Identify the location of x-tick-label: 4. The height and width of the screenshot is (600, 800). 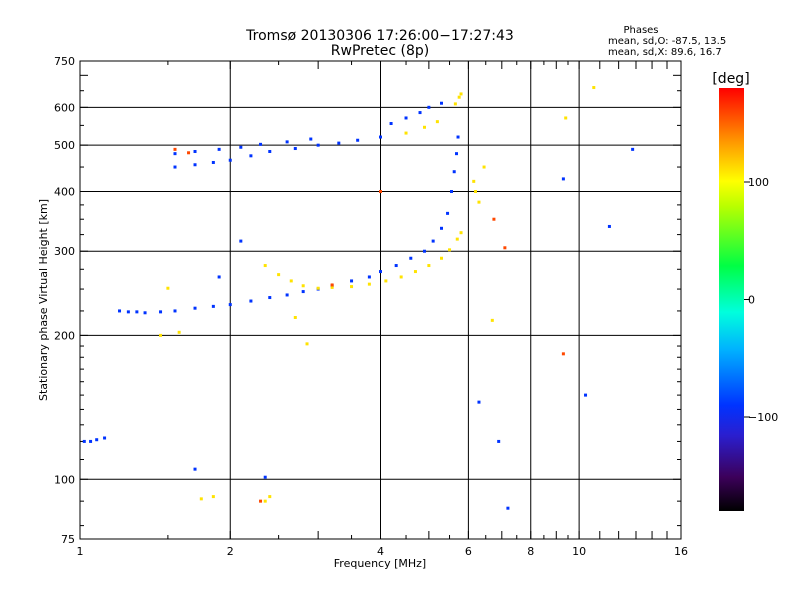
(380, 551).